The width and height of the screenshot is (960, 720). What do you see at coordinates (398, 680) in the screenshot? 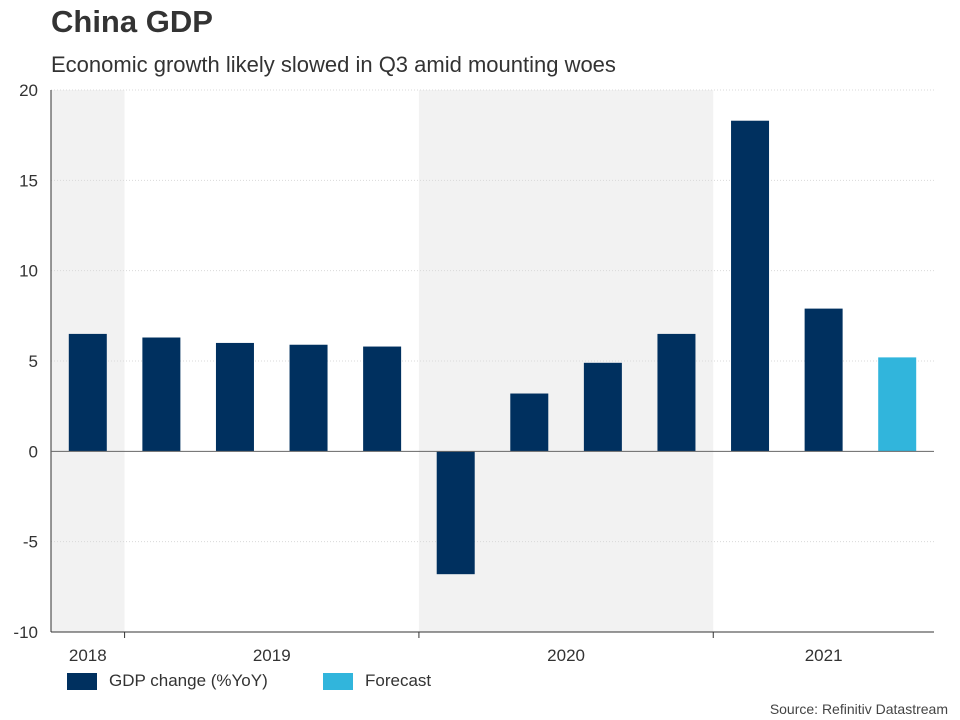
I see `legend-label-forecast: Forecast` at bounding box center [398, 680].